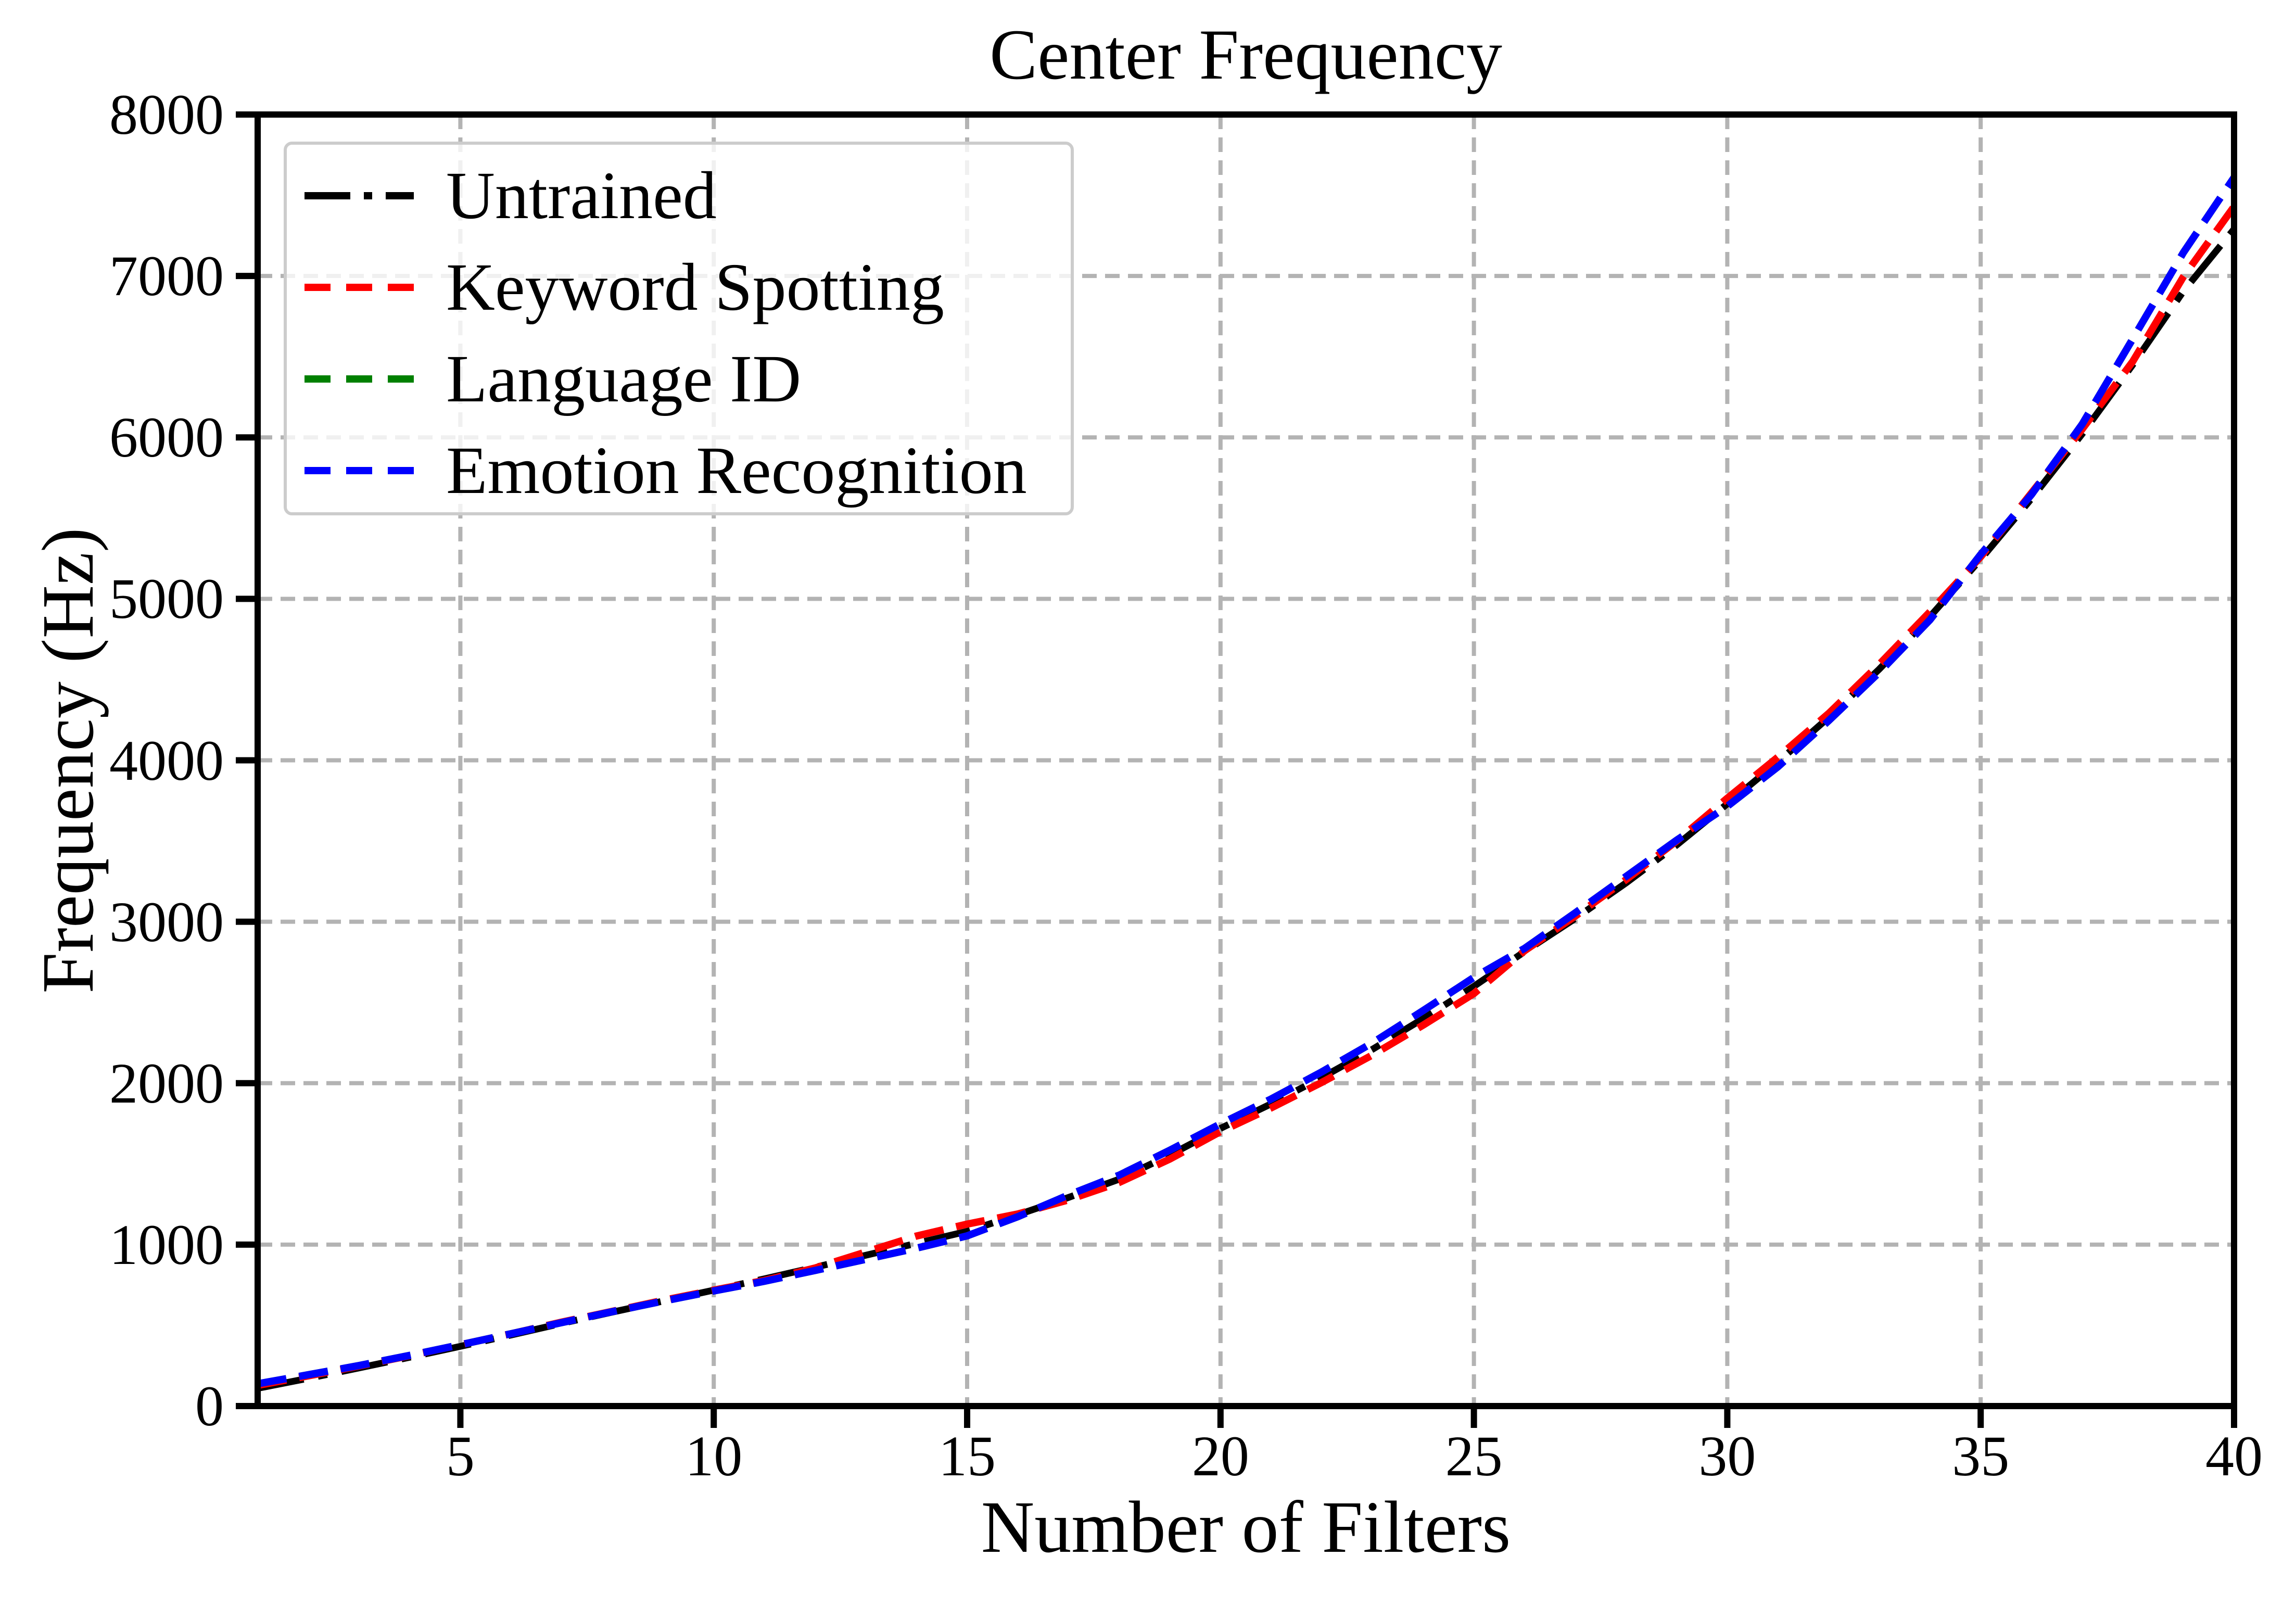  Describe the element at coordinates (624, 378) in the screenshot. I see `legend-label: Language ID` at that location.